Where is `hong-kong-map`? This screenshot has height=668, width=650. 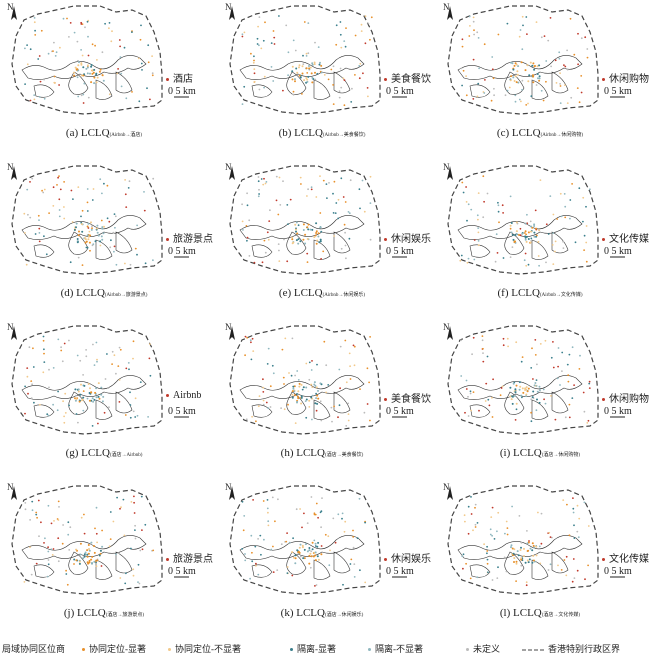 hong-kong-map is located at coordinates (318, 540).